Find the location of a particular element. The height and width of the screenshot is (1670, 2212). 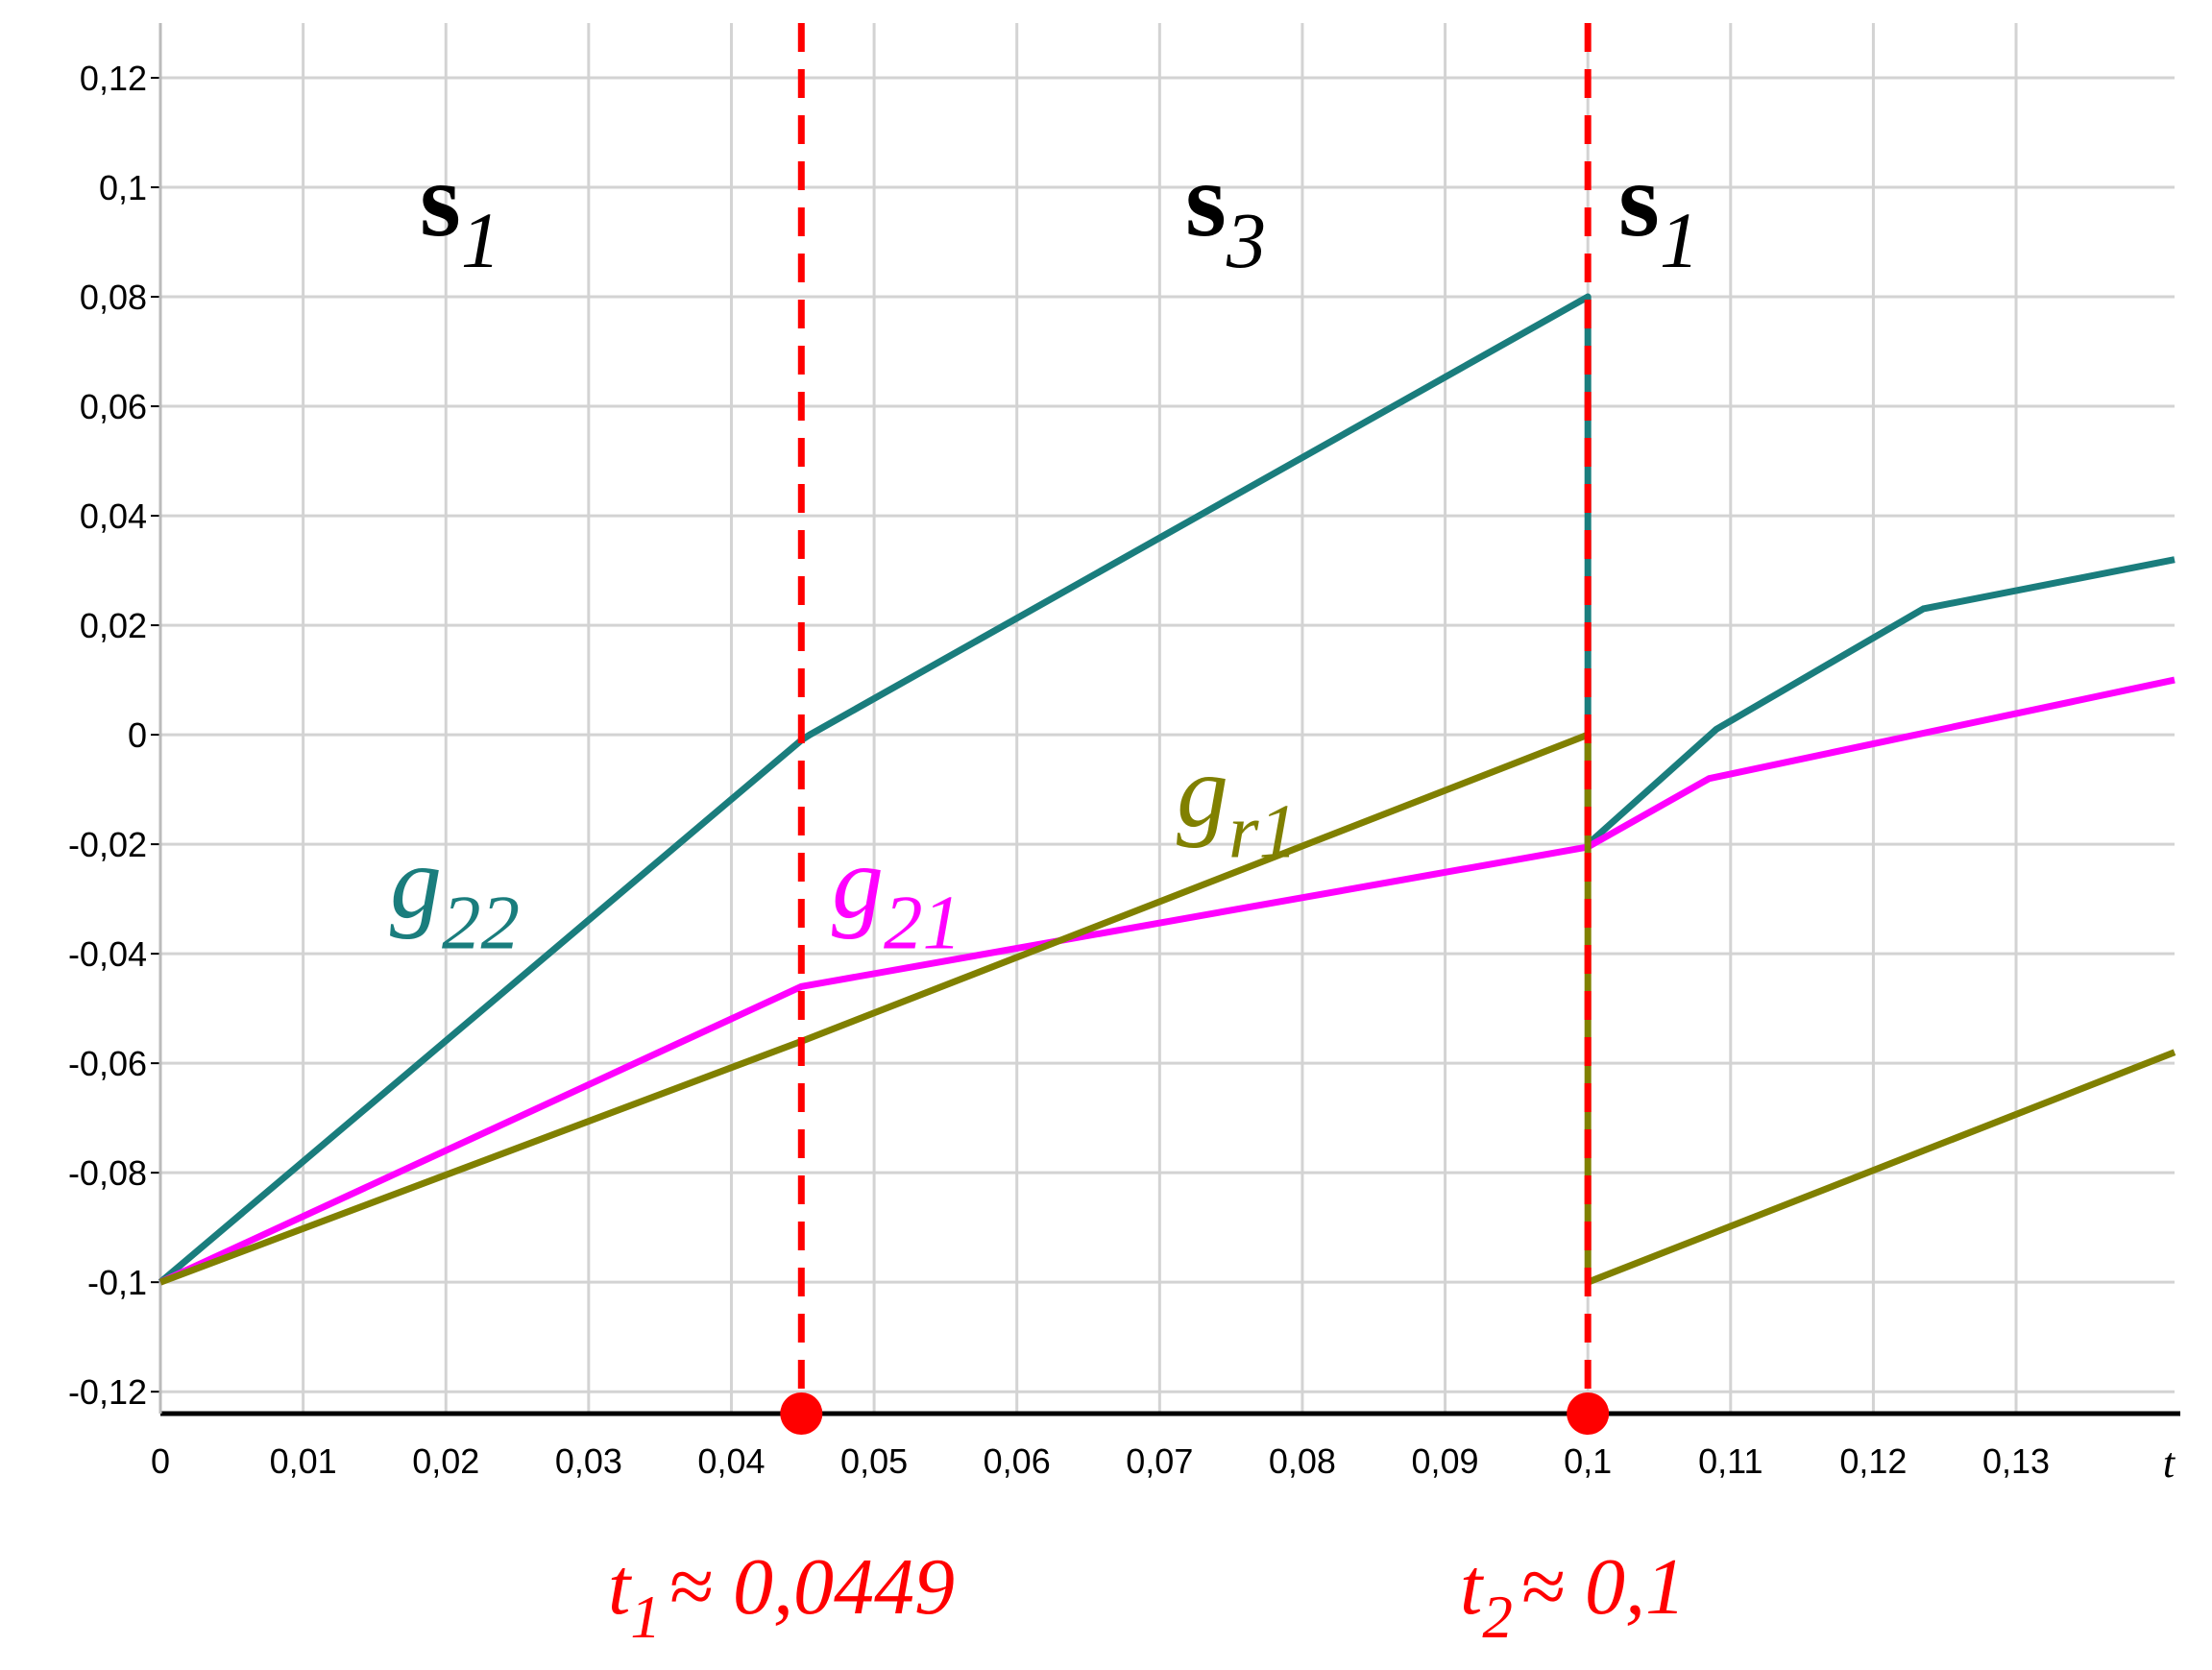

marker-label: t1≈ 0,0449 is located at coordinates (781, 1596).